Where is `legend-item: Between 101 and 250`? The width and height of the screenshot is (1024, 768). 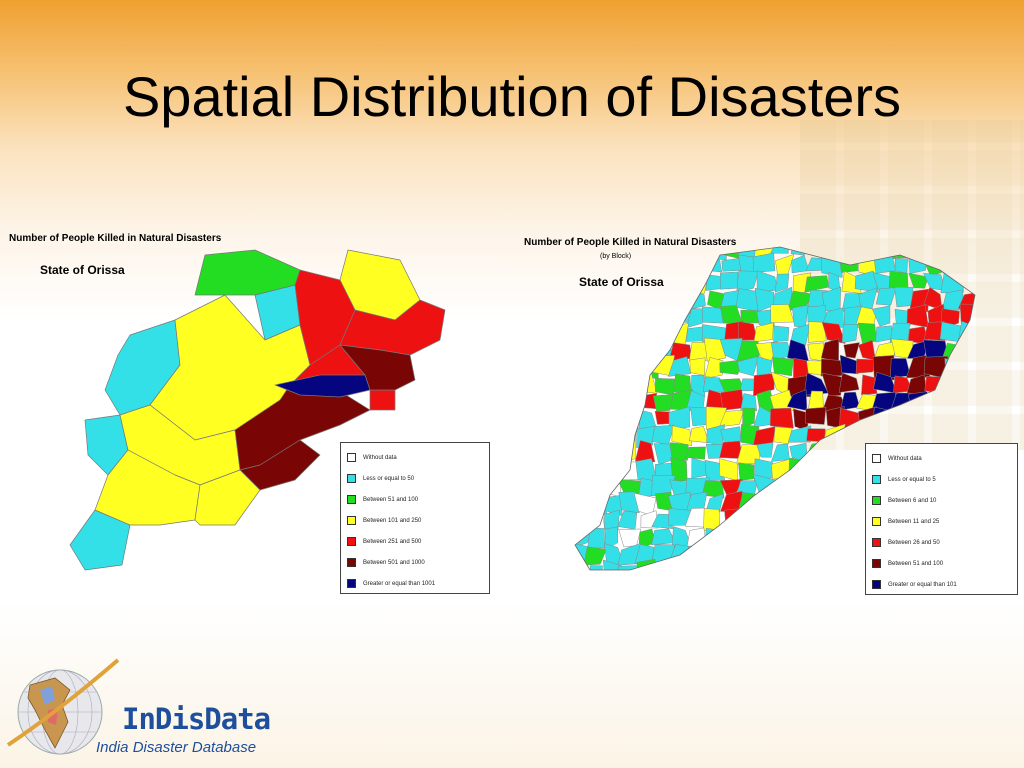 legend-item: Between 101 and 250 is located at coordinates (415, 520).